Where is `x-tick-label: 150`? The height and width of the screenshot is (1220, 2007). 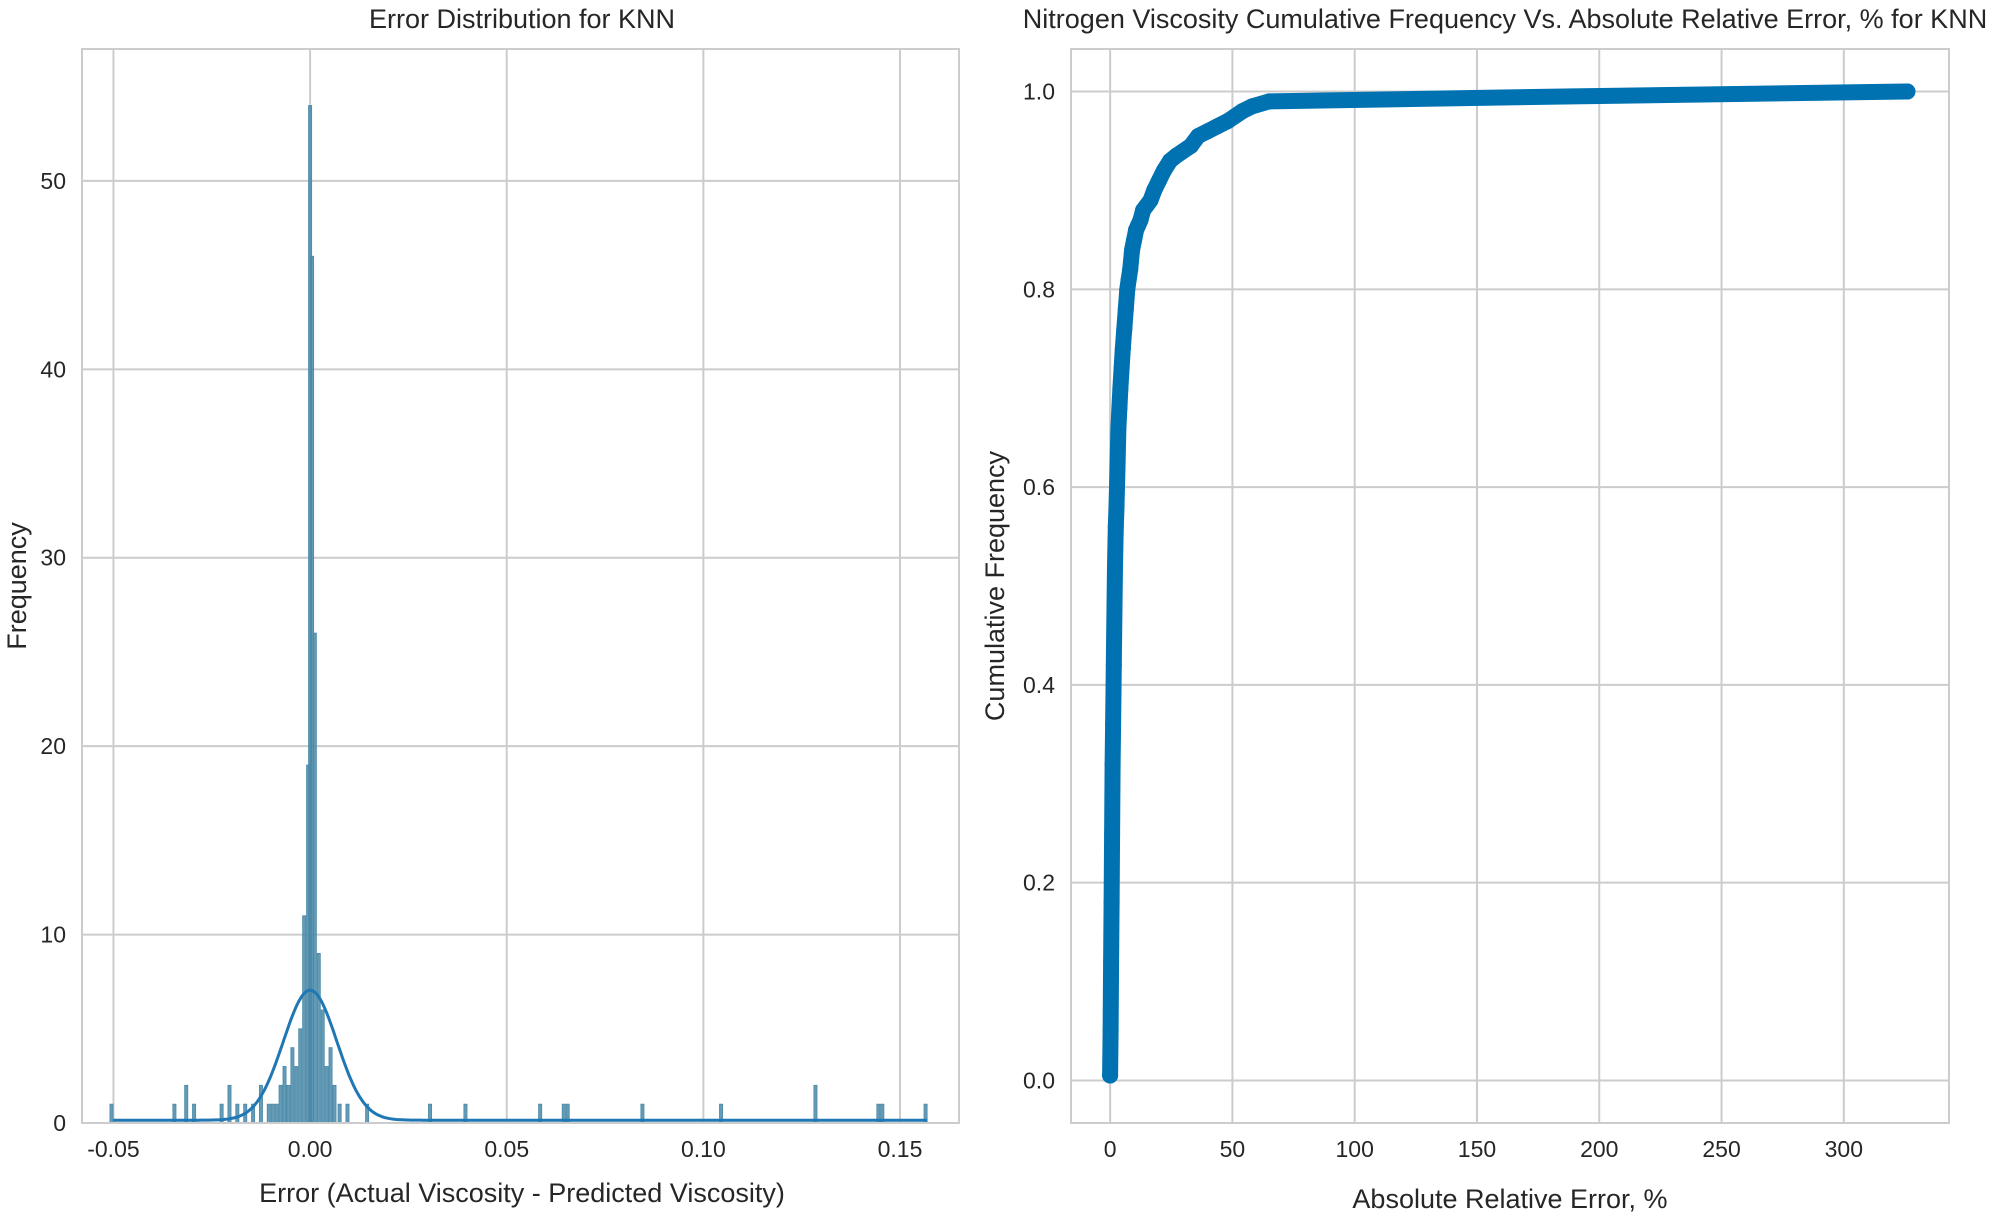
x-tick-label: 150 is located at coordinates (1477, 1149).